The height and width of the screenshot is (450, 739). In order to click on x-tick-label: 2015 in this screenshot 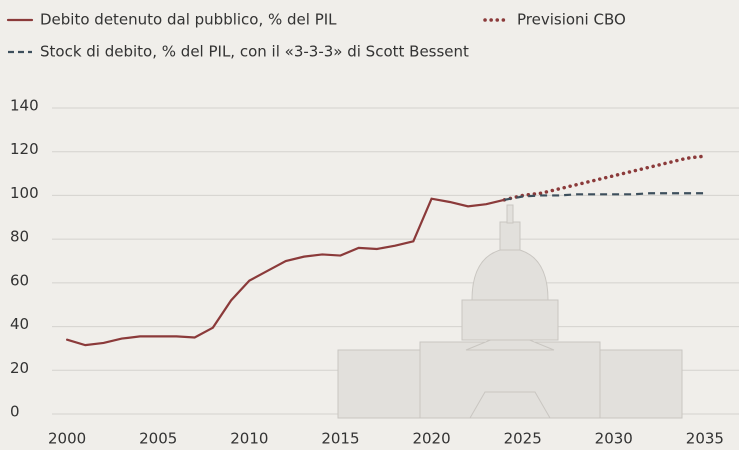, I will do `click(340, 439)`.